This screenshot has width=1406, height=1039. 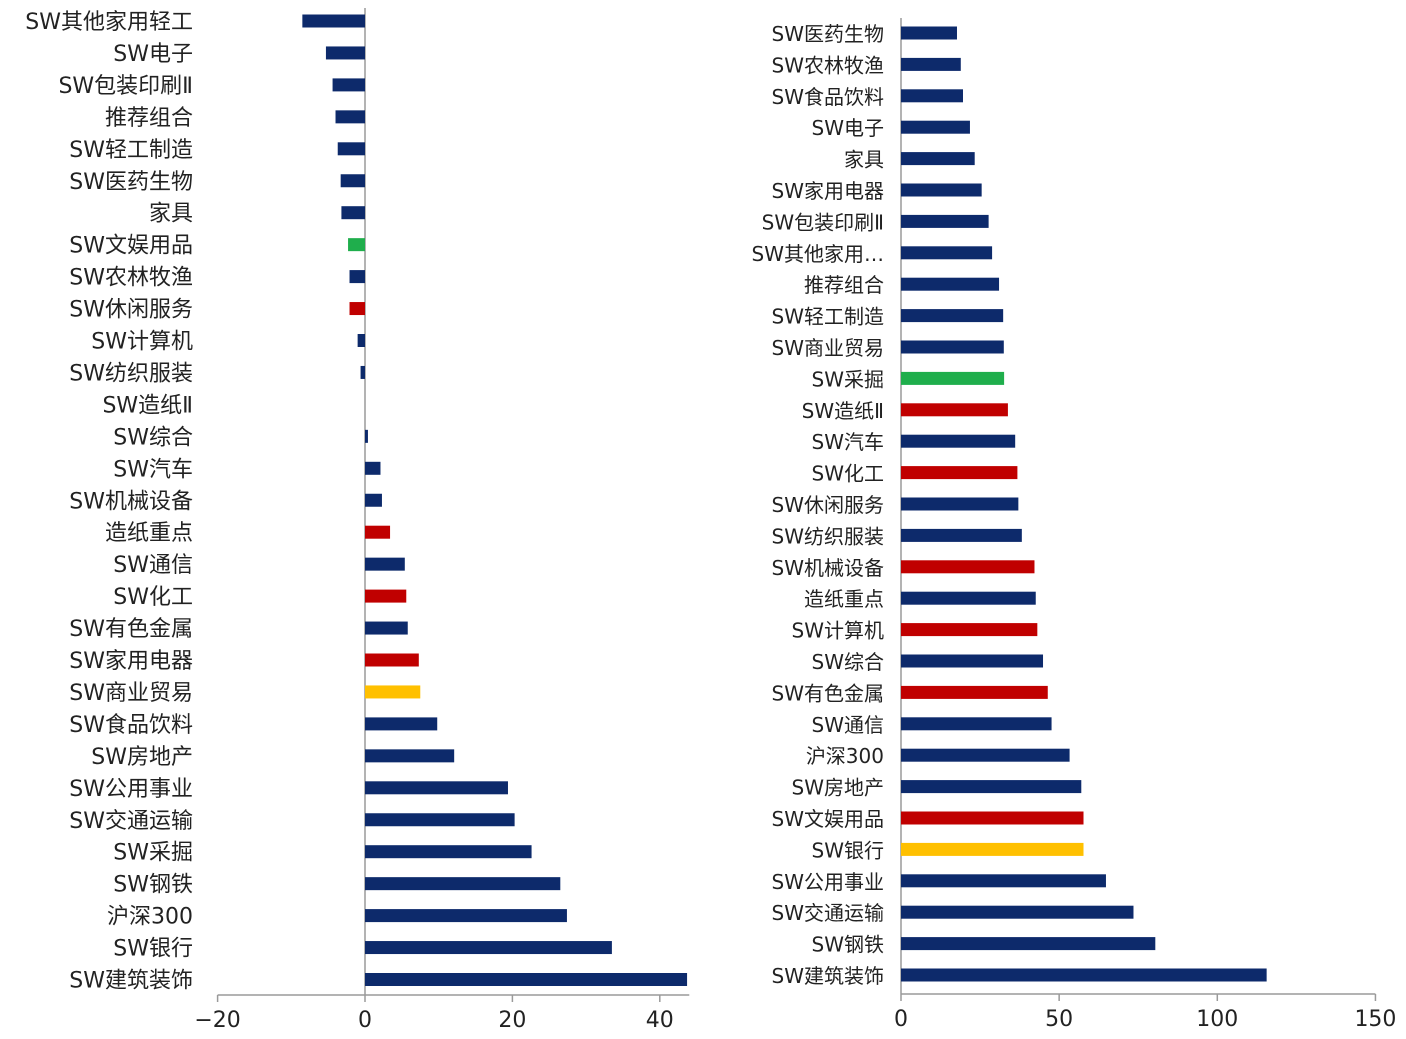 What do you see at coordinates (1059, 1019) in the screenshot?
I see `x-tick-label: 50` at bounding box center [1059, 1019].